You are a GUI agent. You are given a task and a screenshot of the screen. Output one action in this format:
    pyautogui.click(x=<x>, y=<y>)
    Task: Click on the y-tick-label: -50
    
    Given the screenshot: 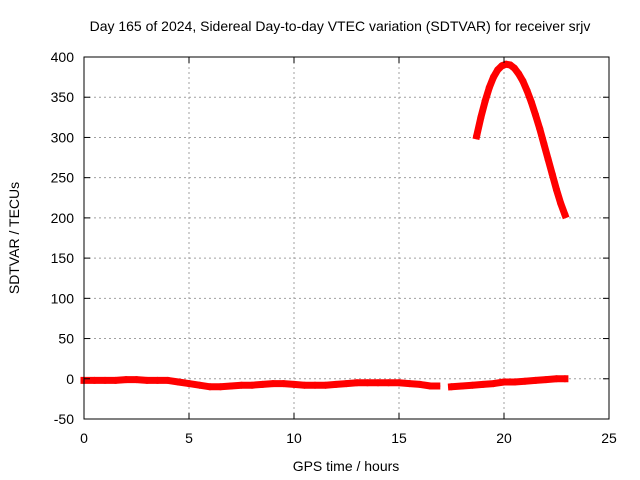 What is the action you would take?
    pyautogui.click(x=64, y=419)
    